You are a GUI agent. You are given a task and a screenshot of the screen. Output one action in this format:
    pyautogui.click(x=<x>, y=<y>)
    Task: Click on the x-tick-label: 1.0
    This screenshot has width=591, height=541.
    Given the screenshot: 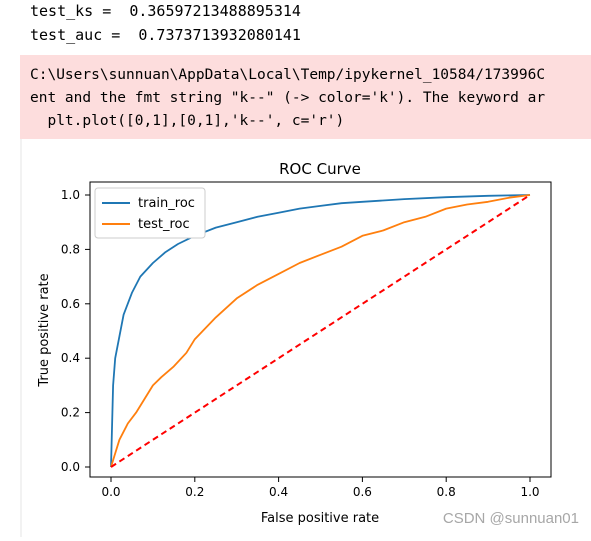 What is the action you would take?
    pyautogui.click(x=529, y=492)
    